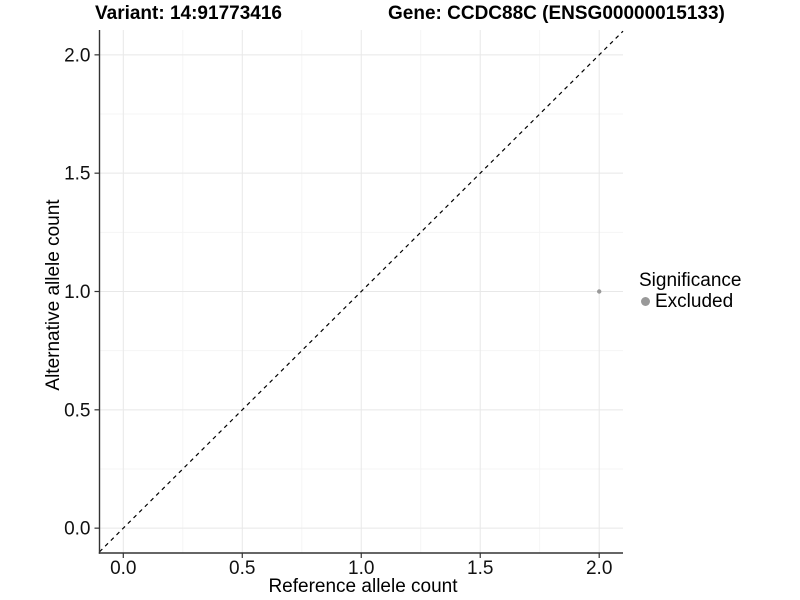  Describe the element at coordinates (77, 529) in the screenshot. I see `y-tick-label: 0.0` at that location.